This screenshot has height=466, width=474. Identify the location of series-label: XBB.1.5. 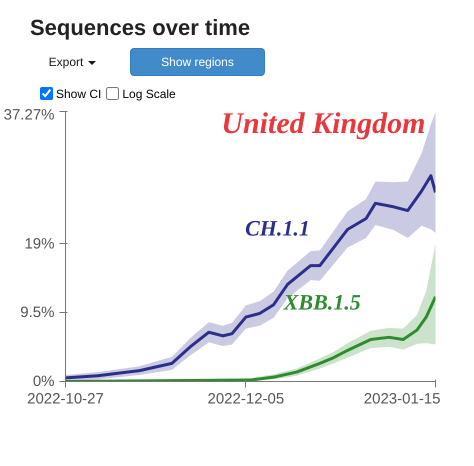
(321, 301).